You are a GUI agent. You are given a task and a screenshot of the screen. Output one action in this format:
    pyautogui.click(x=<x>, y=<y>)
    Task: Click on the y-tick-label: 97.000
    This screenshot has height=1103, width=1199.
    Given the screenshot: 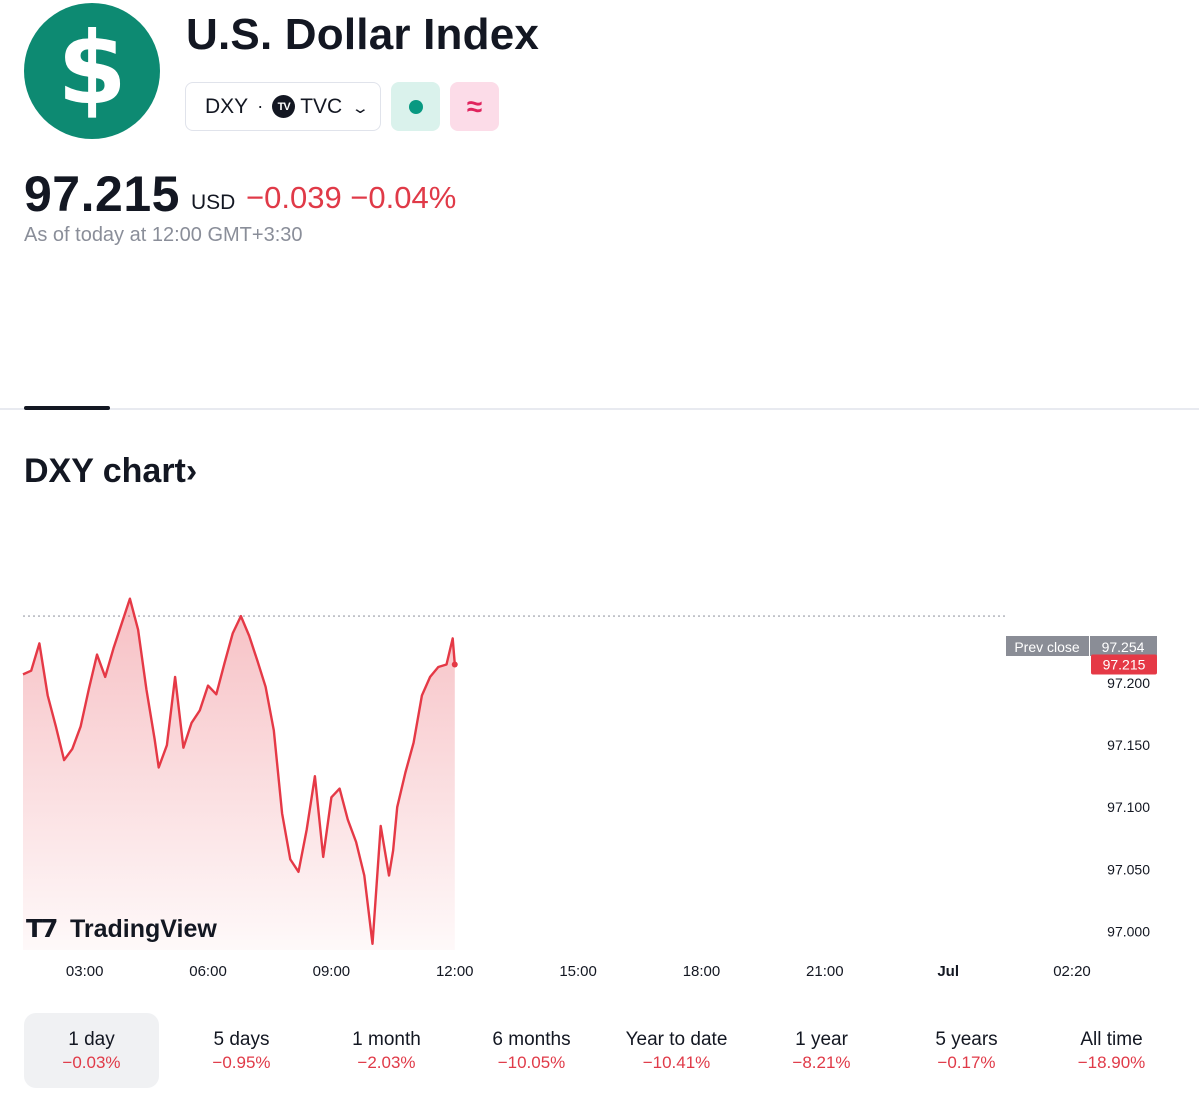 What is the action you would take?
    pyautogui.click(x=1128, y=931)
    